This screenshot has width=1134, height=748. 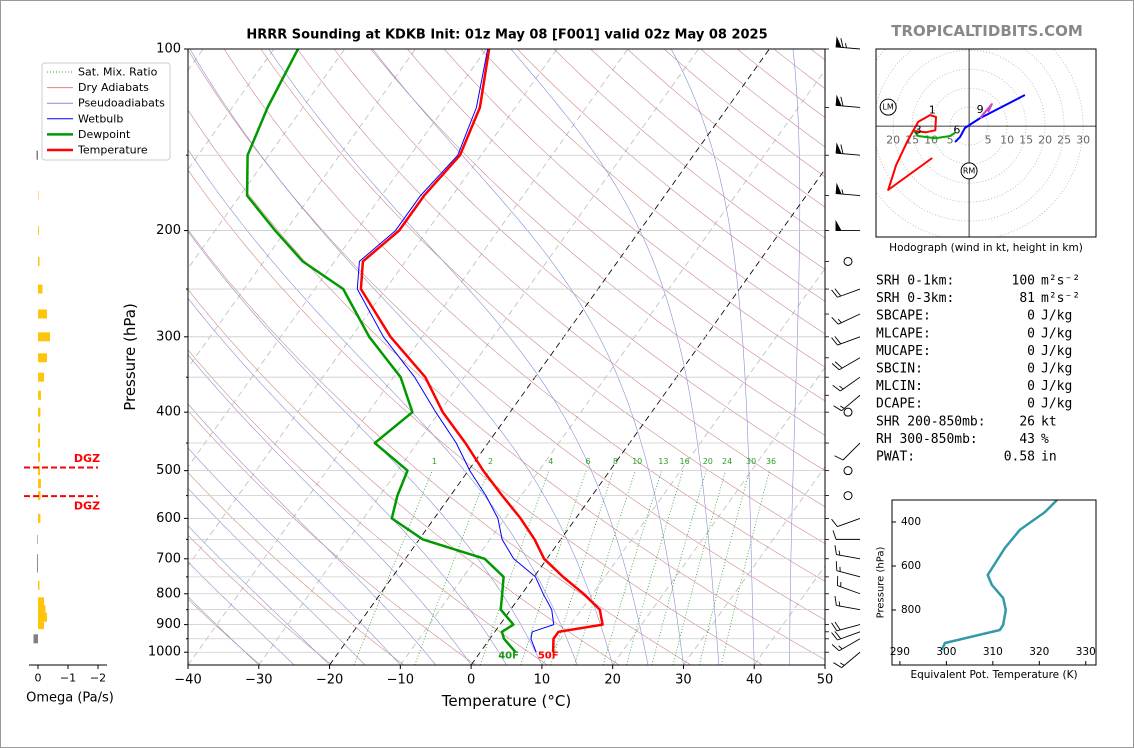 I want to click on mixing-ratio-label: 10, so click(x=637, y=461).